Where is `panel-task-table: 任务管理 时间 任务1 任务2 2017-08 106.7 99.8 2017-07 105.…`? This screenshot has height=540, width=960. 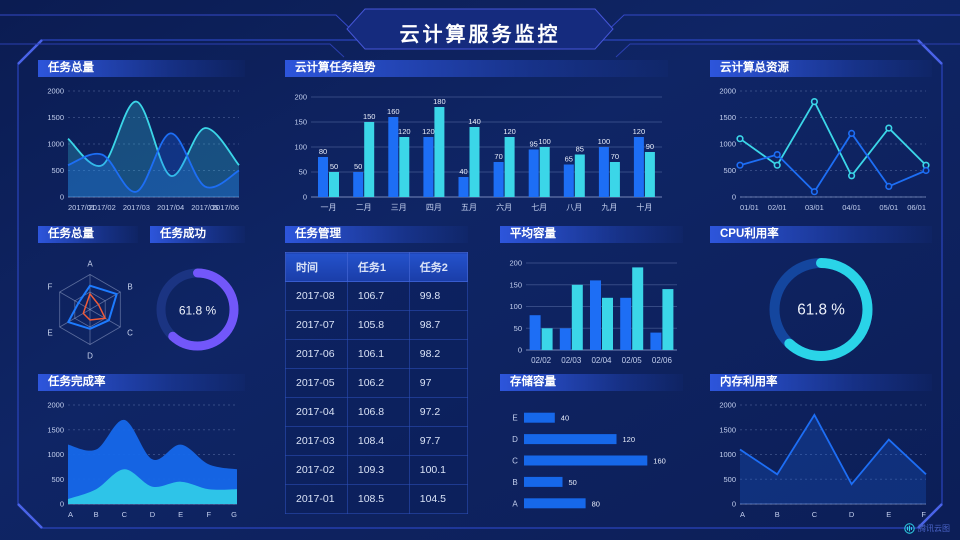 panel-task-table: 任务管理 时间 任务1 任务2 2017-08 106.7 99.8 2017-07 105.… is located at coordinates (377, 370).